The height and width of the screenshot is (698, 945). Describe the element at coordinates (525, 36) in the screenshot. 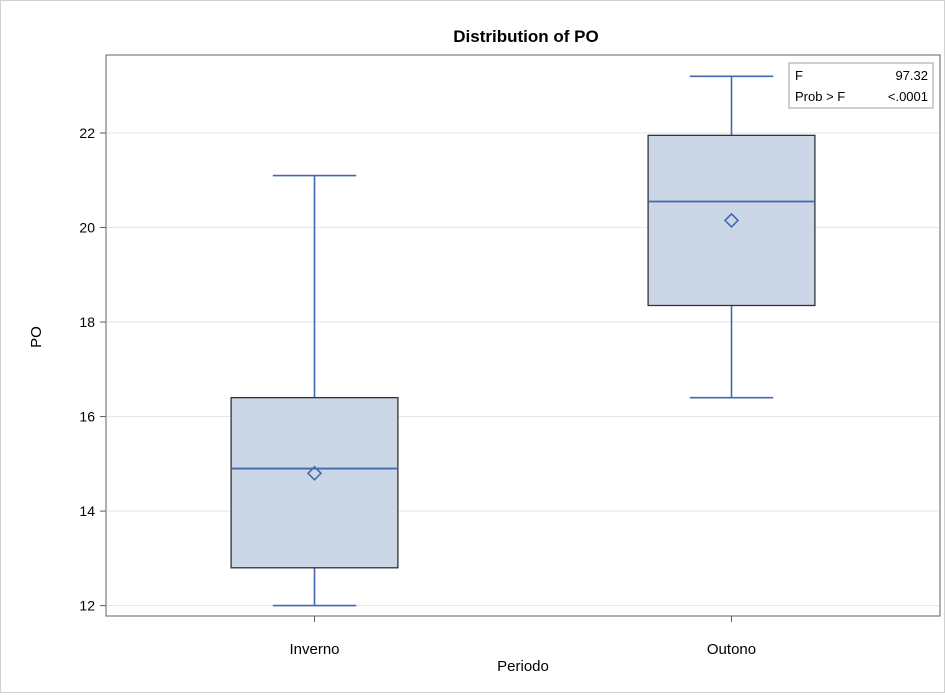

I see `chart-title: Distribution of PO` at that location.